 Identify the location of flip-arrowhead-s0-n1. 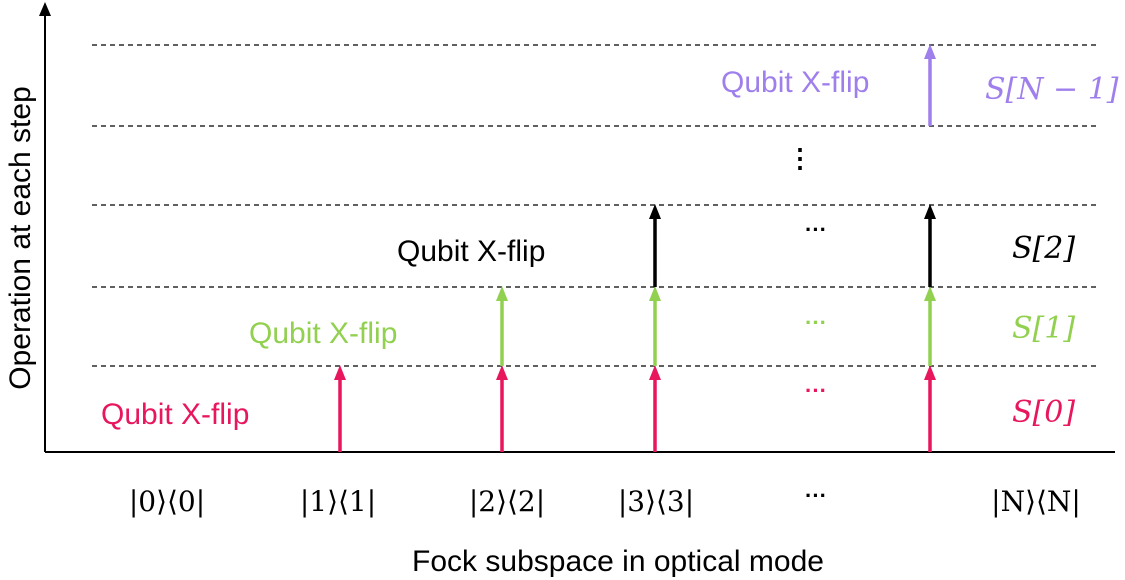
(340, 372).